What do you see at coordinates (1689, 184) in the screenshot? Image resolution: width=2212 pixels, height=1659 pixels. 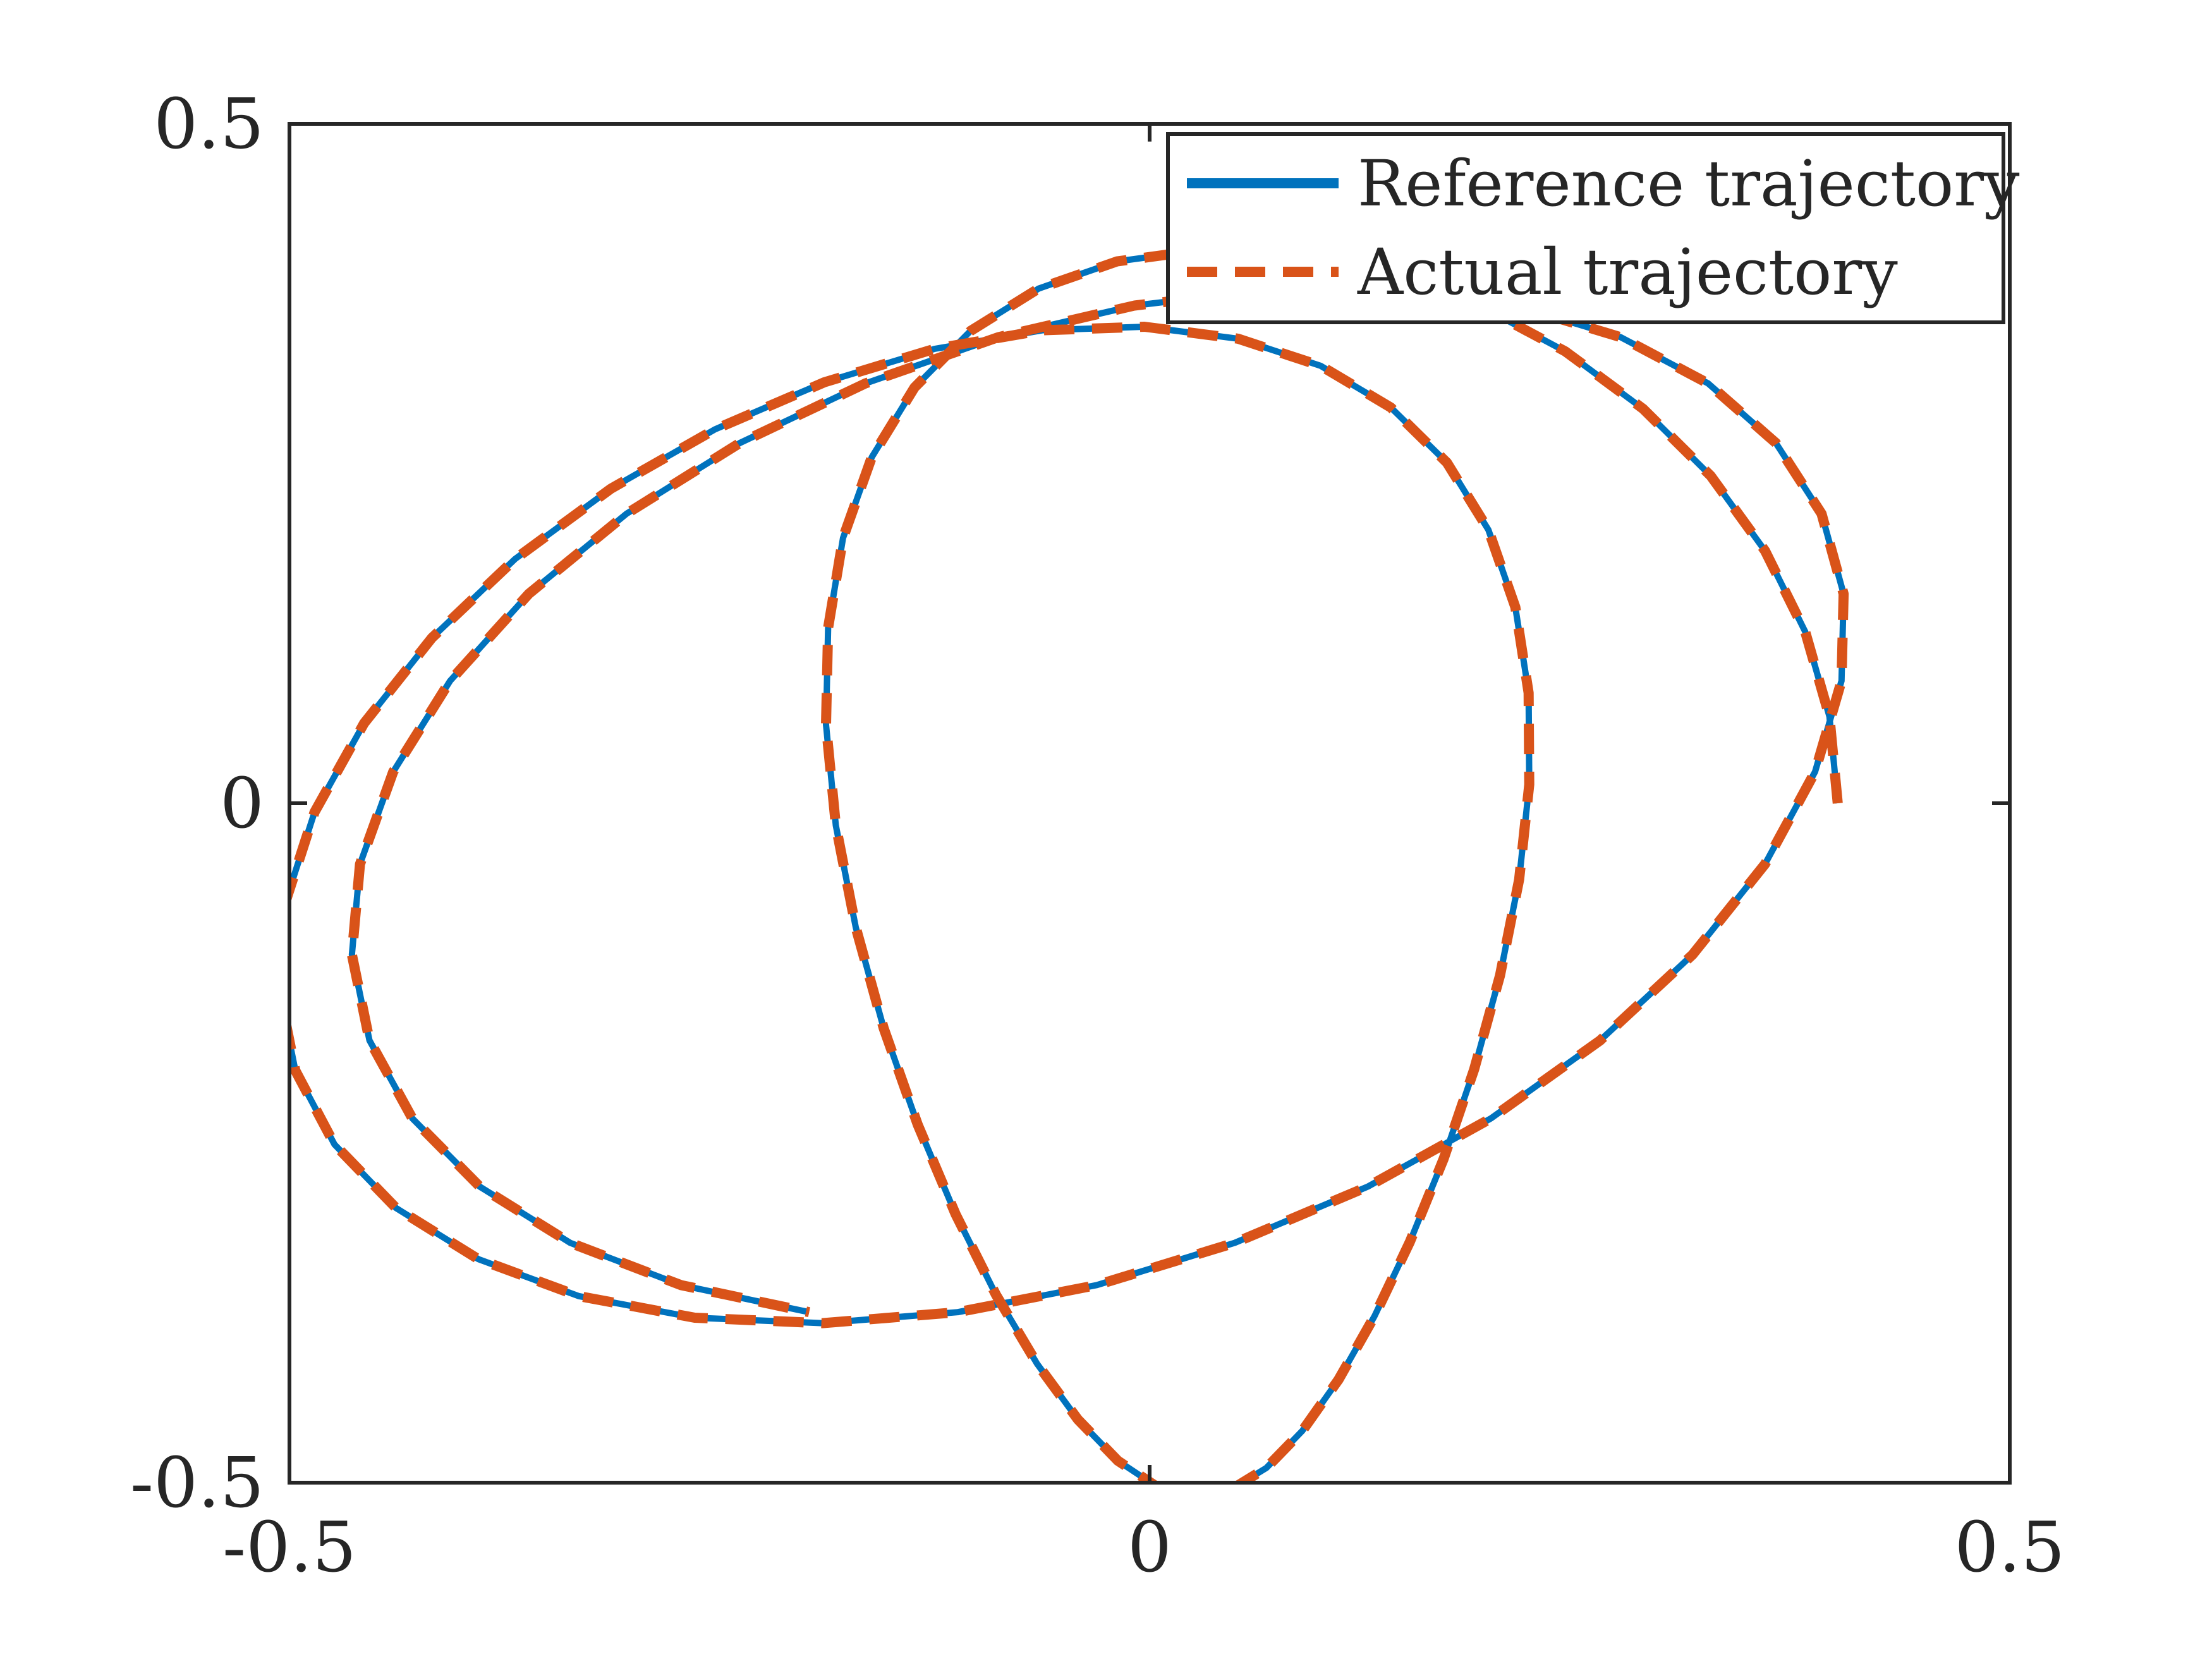 I see `legend-label-reference: Reference trajectory` at bounding box center [1689, 184].